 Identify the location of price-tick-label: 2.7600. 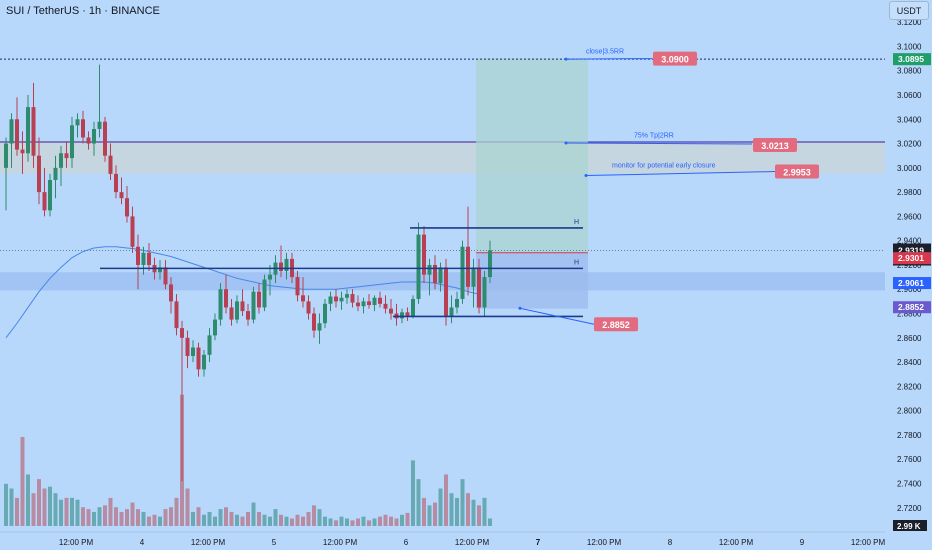
(909, 459).